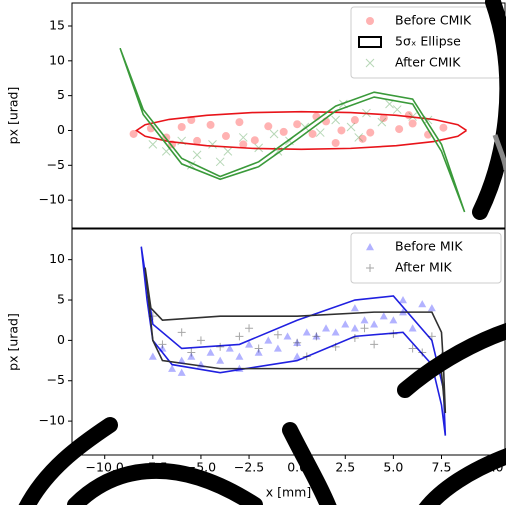  Describe the element at coordinates (288, 492) in the screenshot. I see `x-axis-label: x [mm]` at that location.